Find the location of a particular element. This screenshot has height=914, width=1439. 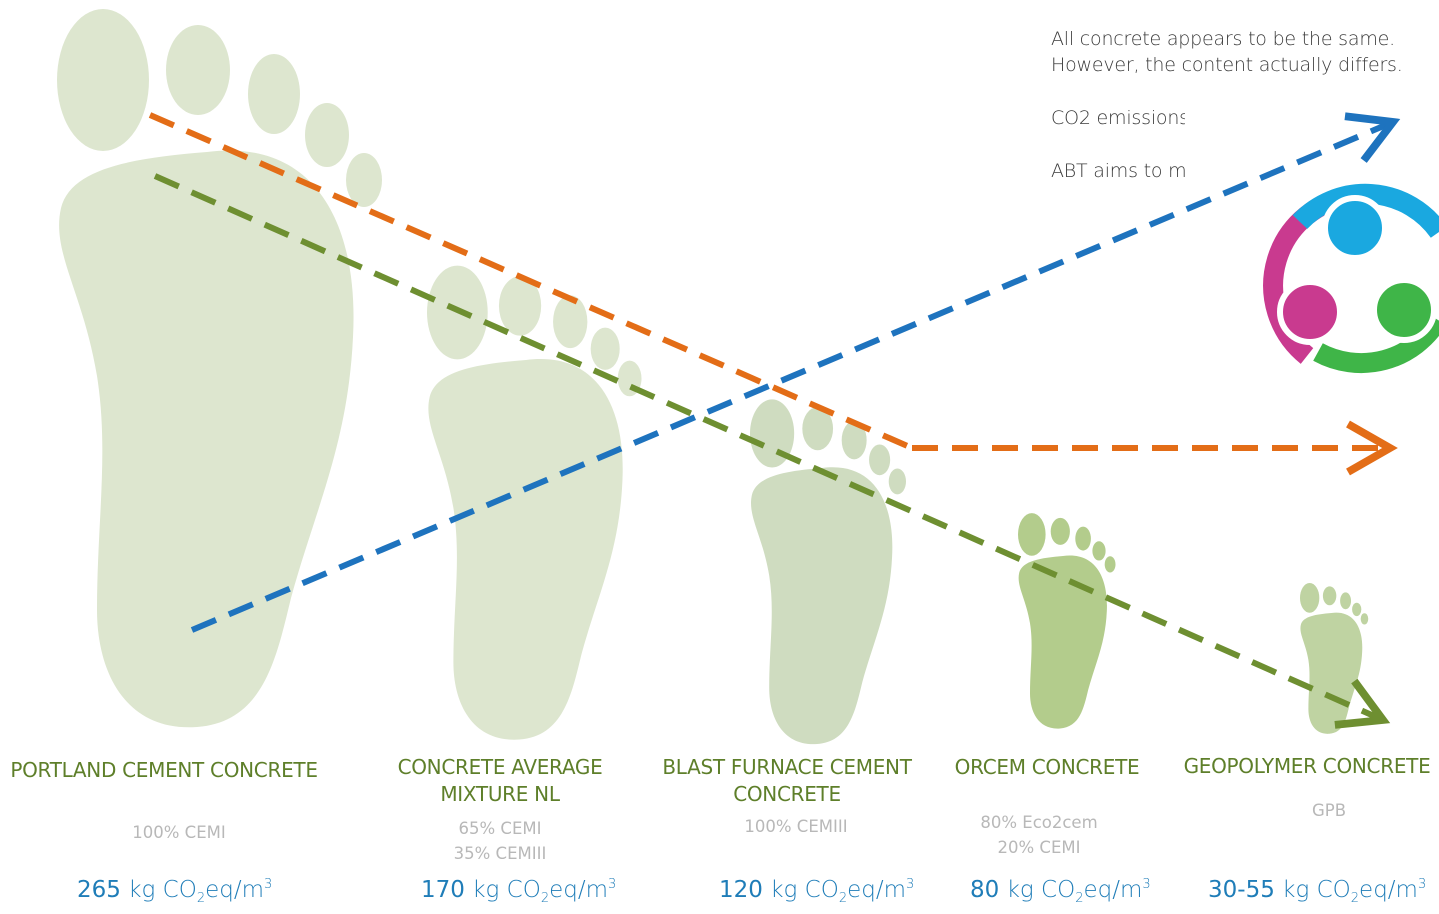

product-composition: 65% CEMI 35% CEMIII is located at coordinates (500, 841).